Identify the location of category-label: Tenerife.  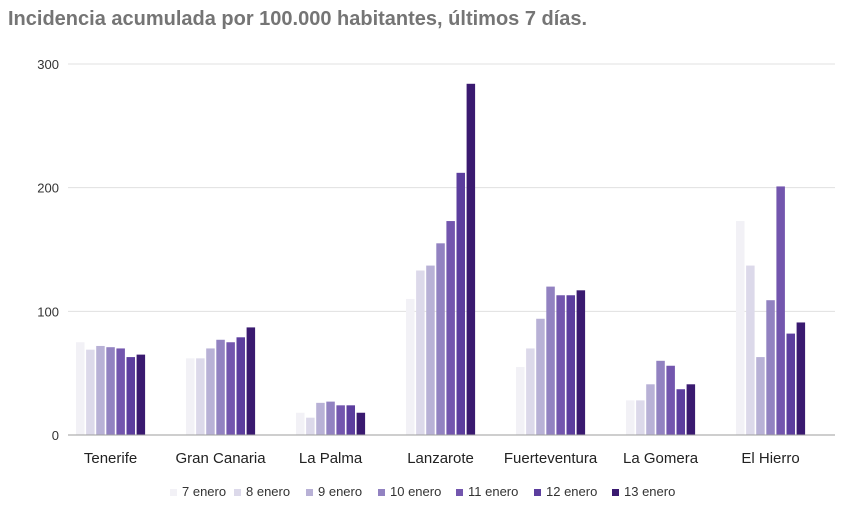
(110, 458).